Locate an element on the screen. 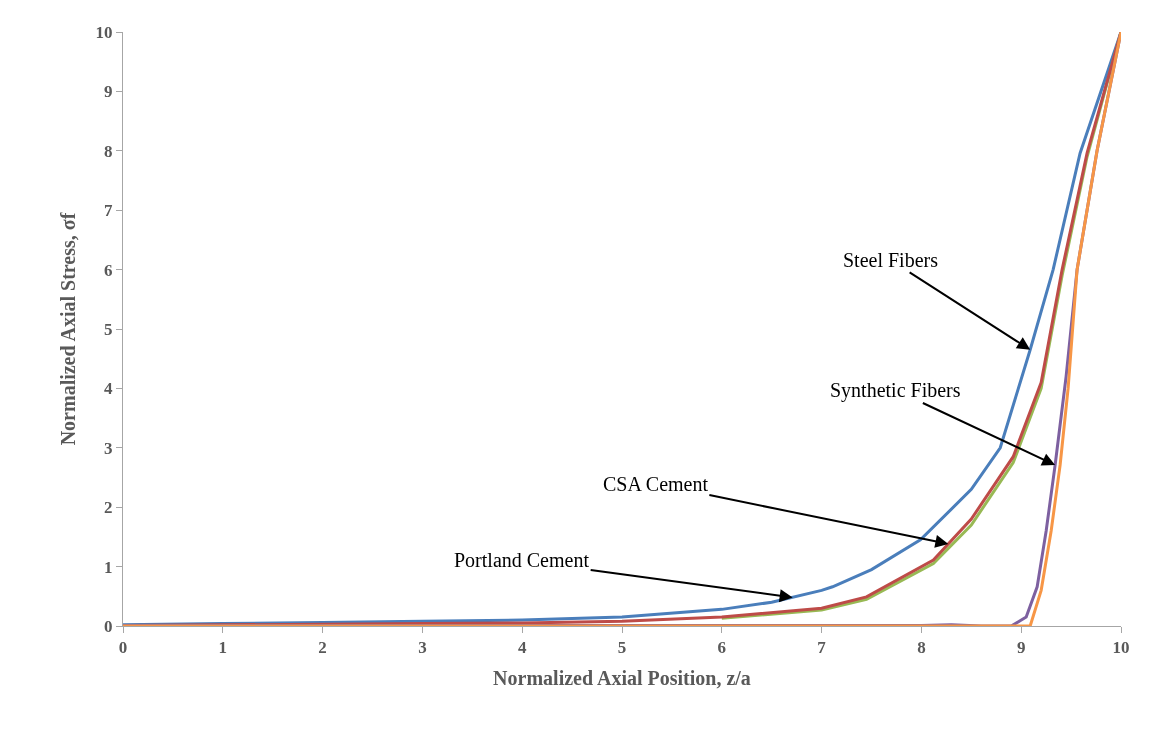 The width and height of the screenshot is (1160, 735). x-tick-label: 2 is located at coordinates (322, 648).